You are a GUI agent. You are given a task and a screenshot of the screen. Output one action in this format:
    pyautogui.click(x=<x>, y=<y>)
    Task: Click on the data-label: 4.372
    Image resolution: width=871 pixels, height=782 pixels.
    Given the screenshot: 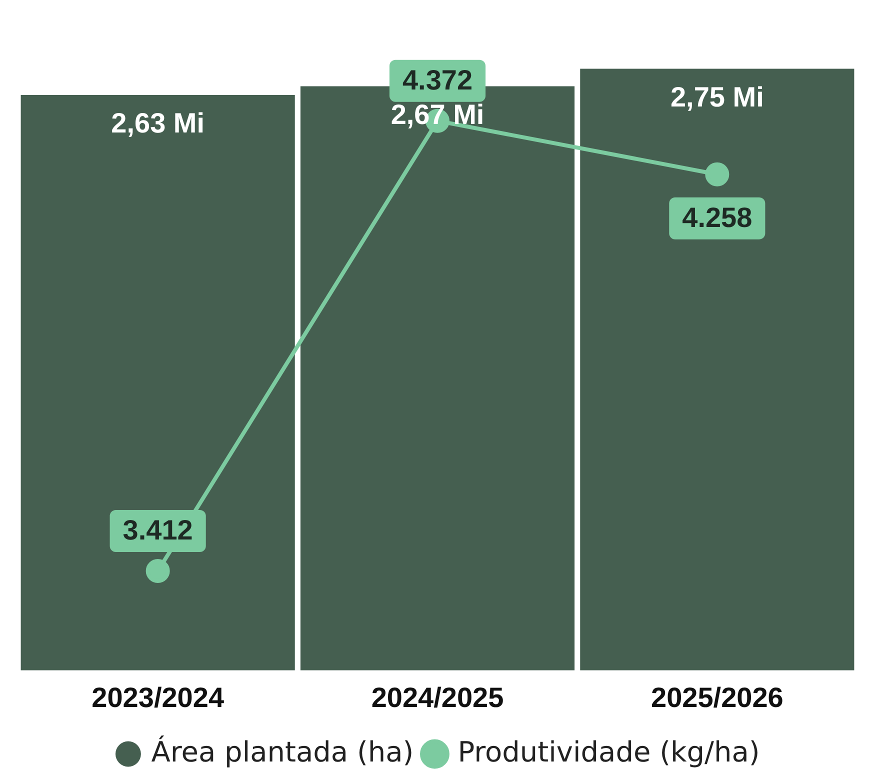 What is the action you would take?
    pyautogui.click(x=437, y=80)
    